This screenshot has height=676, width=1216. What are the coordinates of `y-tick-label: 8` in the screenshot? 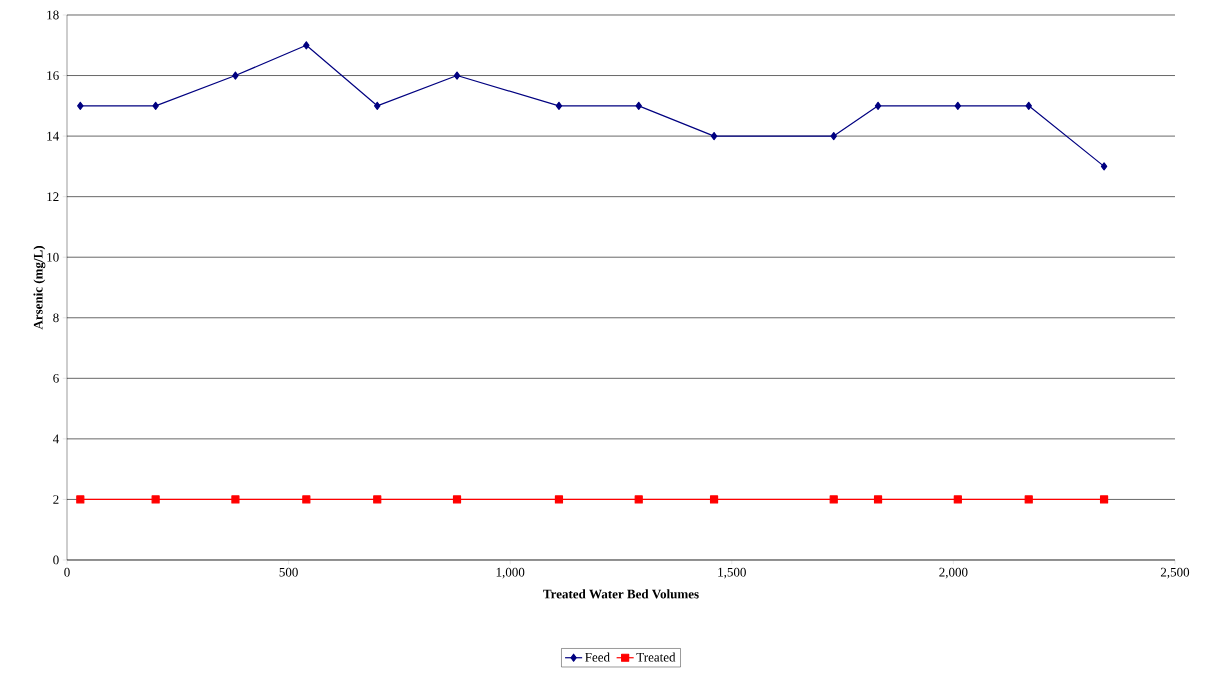 It's located at (56, 318).